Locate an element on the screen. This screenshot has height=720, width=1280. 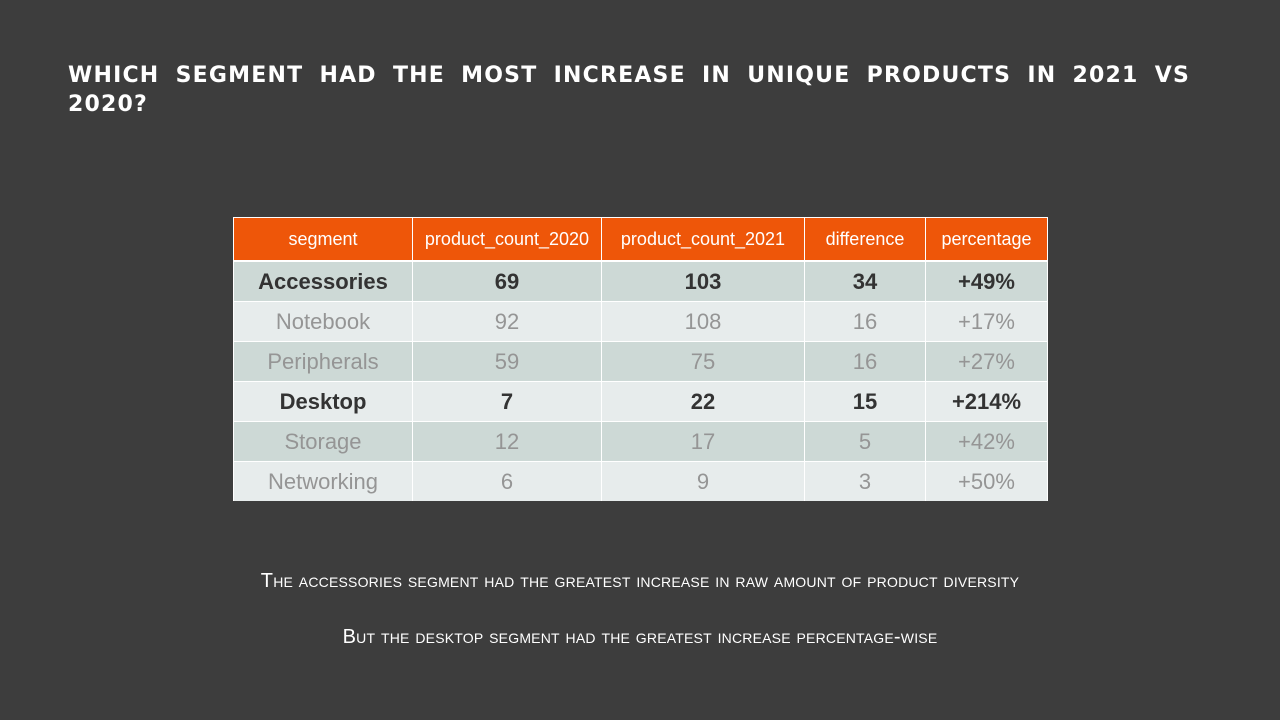
table-row: Accessories 69 103 34 +49% is located at coordinates (640, 281).